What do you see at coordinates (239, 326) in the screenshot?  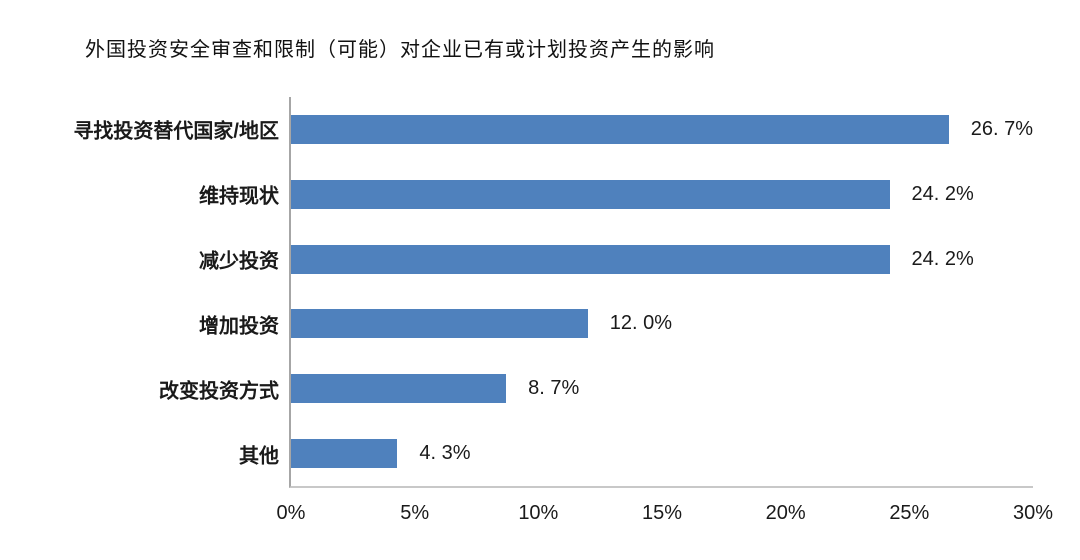 I see `category-label: 增加投资` at bounding box center [239, 326].